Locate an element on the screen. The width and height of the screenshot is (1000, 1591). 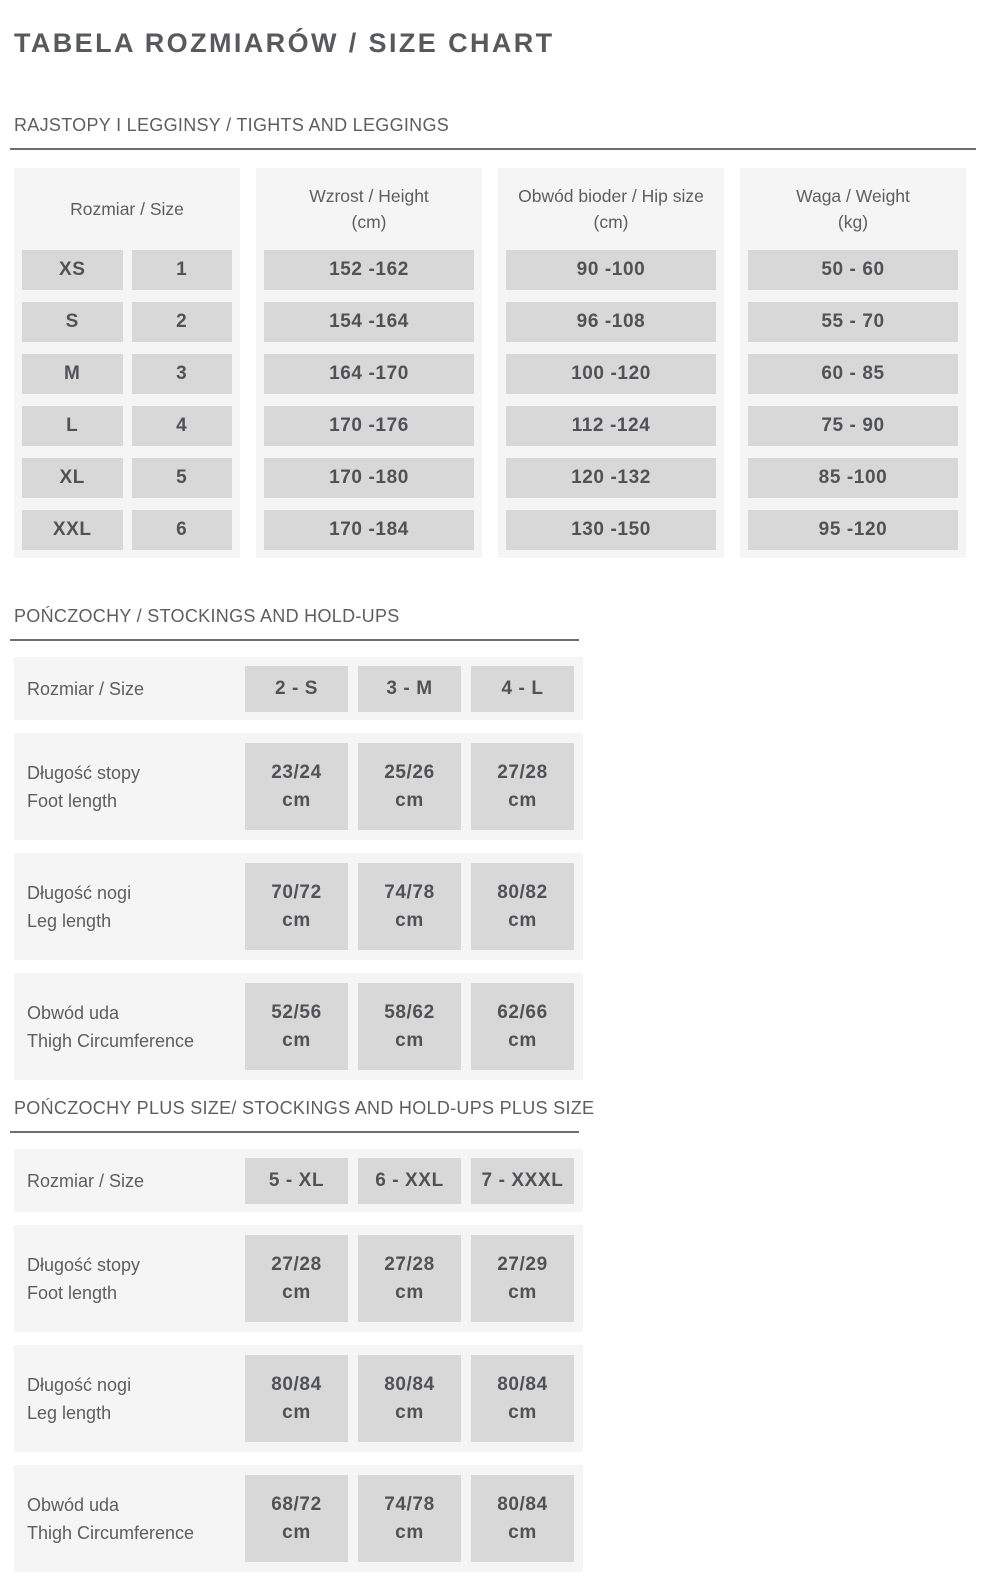
cell-value: 25/26 is located at coordinates (409, 772).